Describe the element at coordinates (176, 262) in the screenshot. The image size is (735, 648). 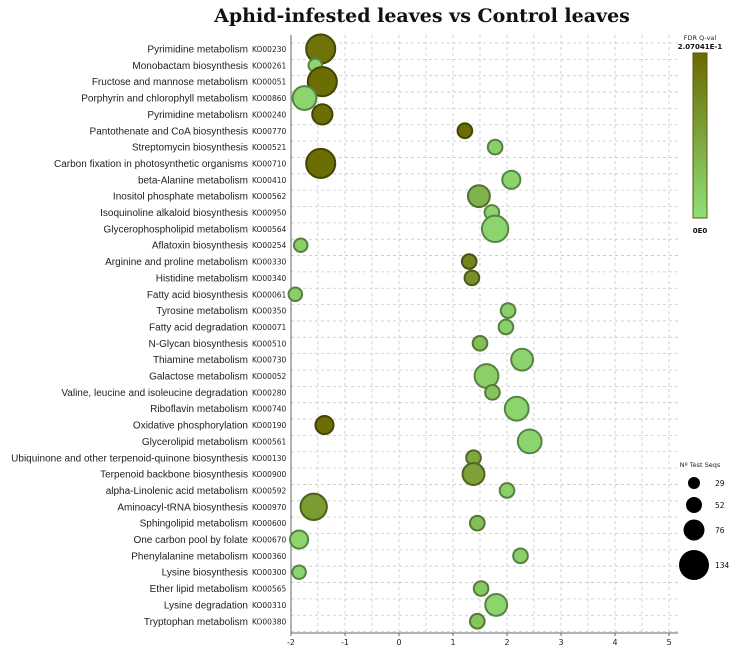
I see `pathway-label: Arginine and proline metabolism` at that location.